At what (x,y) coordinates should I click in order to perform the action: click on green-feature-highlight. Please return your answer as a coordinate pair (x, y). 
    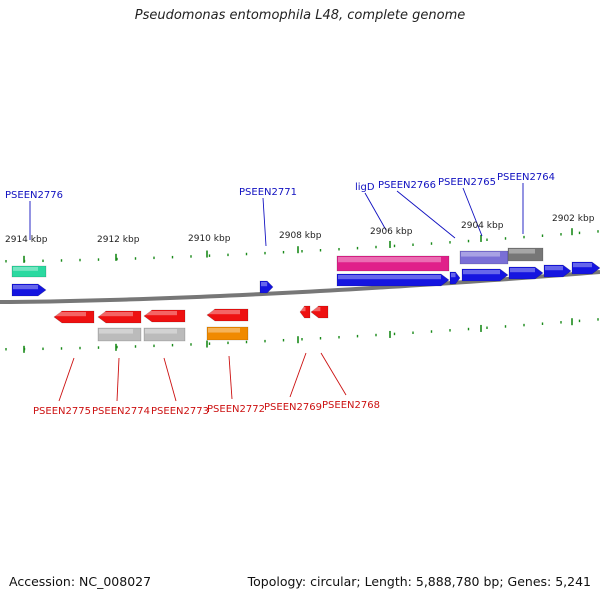
    Looking at the image, I should click on (25, 269).